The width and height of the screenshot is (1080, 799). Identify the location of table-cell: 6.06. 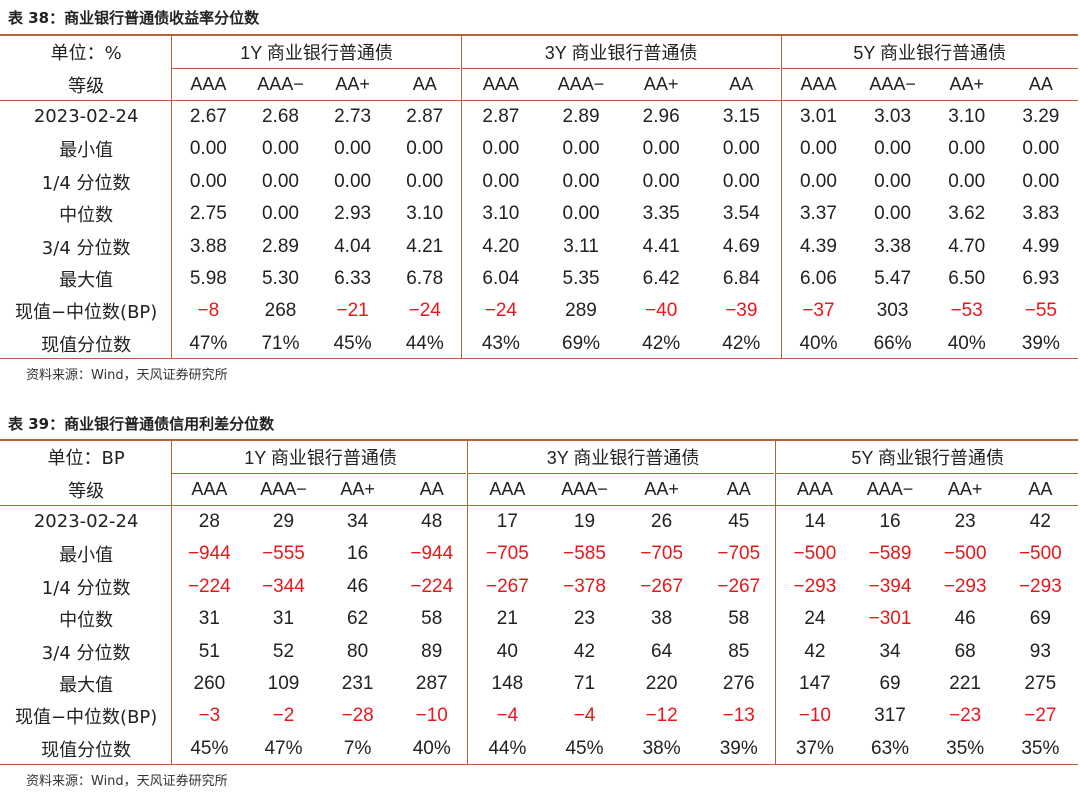
(818, 278).